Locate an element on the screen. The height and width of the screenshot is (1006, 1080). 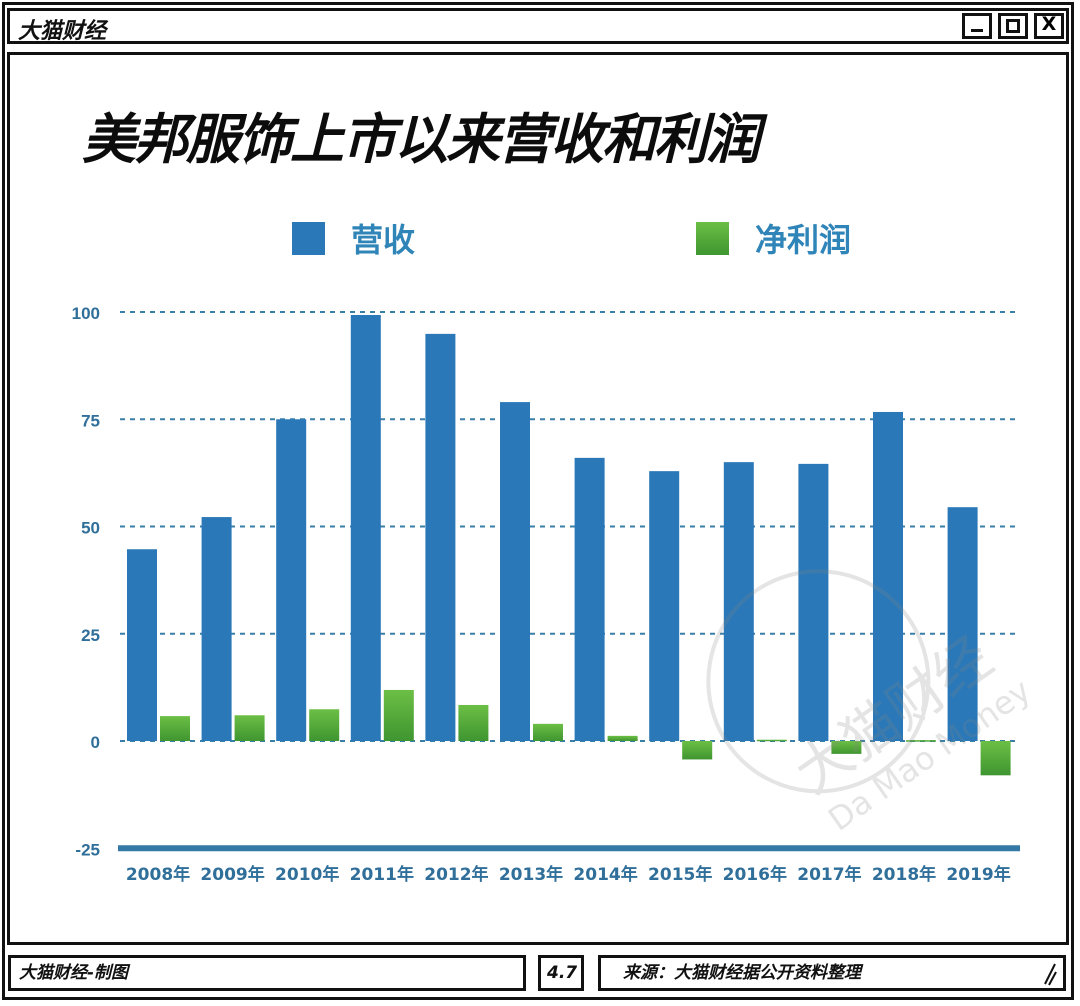
y-tick-label: 75 is located at coordinates (90, 420).